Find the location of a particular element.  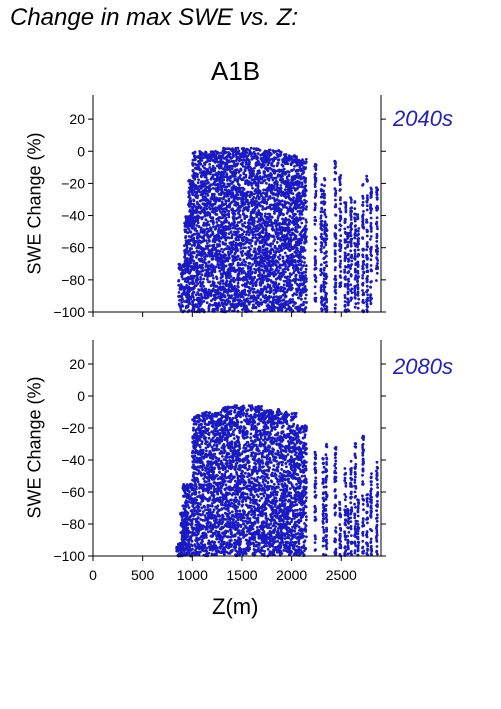

data-points is located at coordinates (278, 230).